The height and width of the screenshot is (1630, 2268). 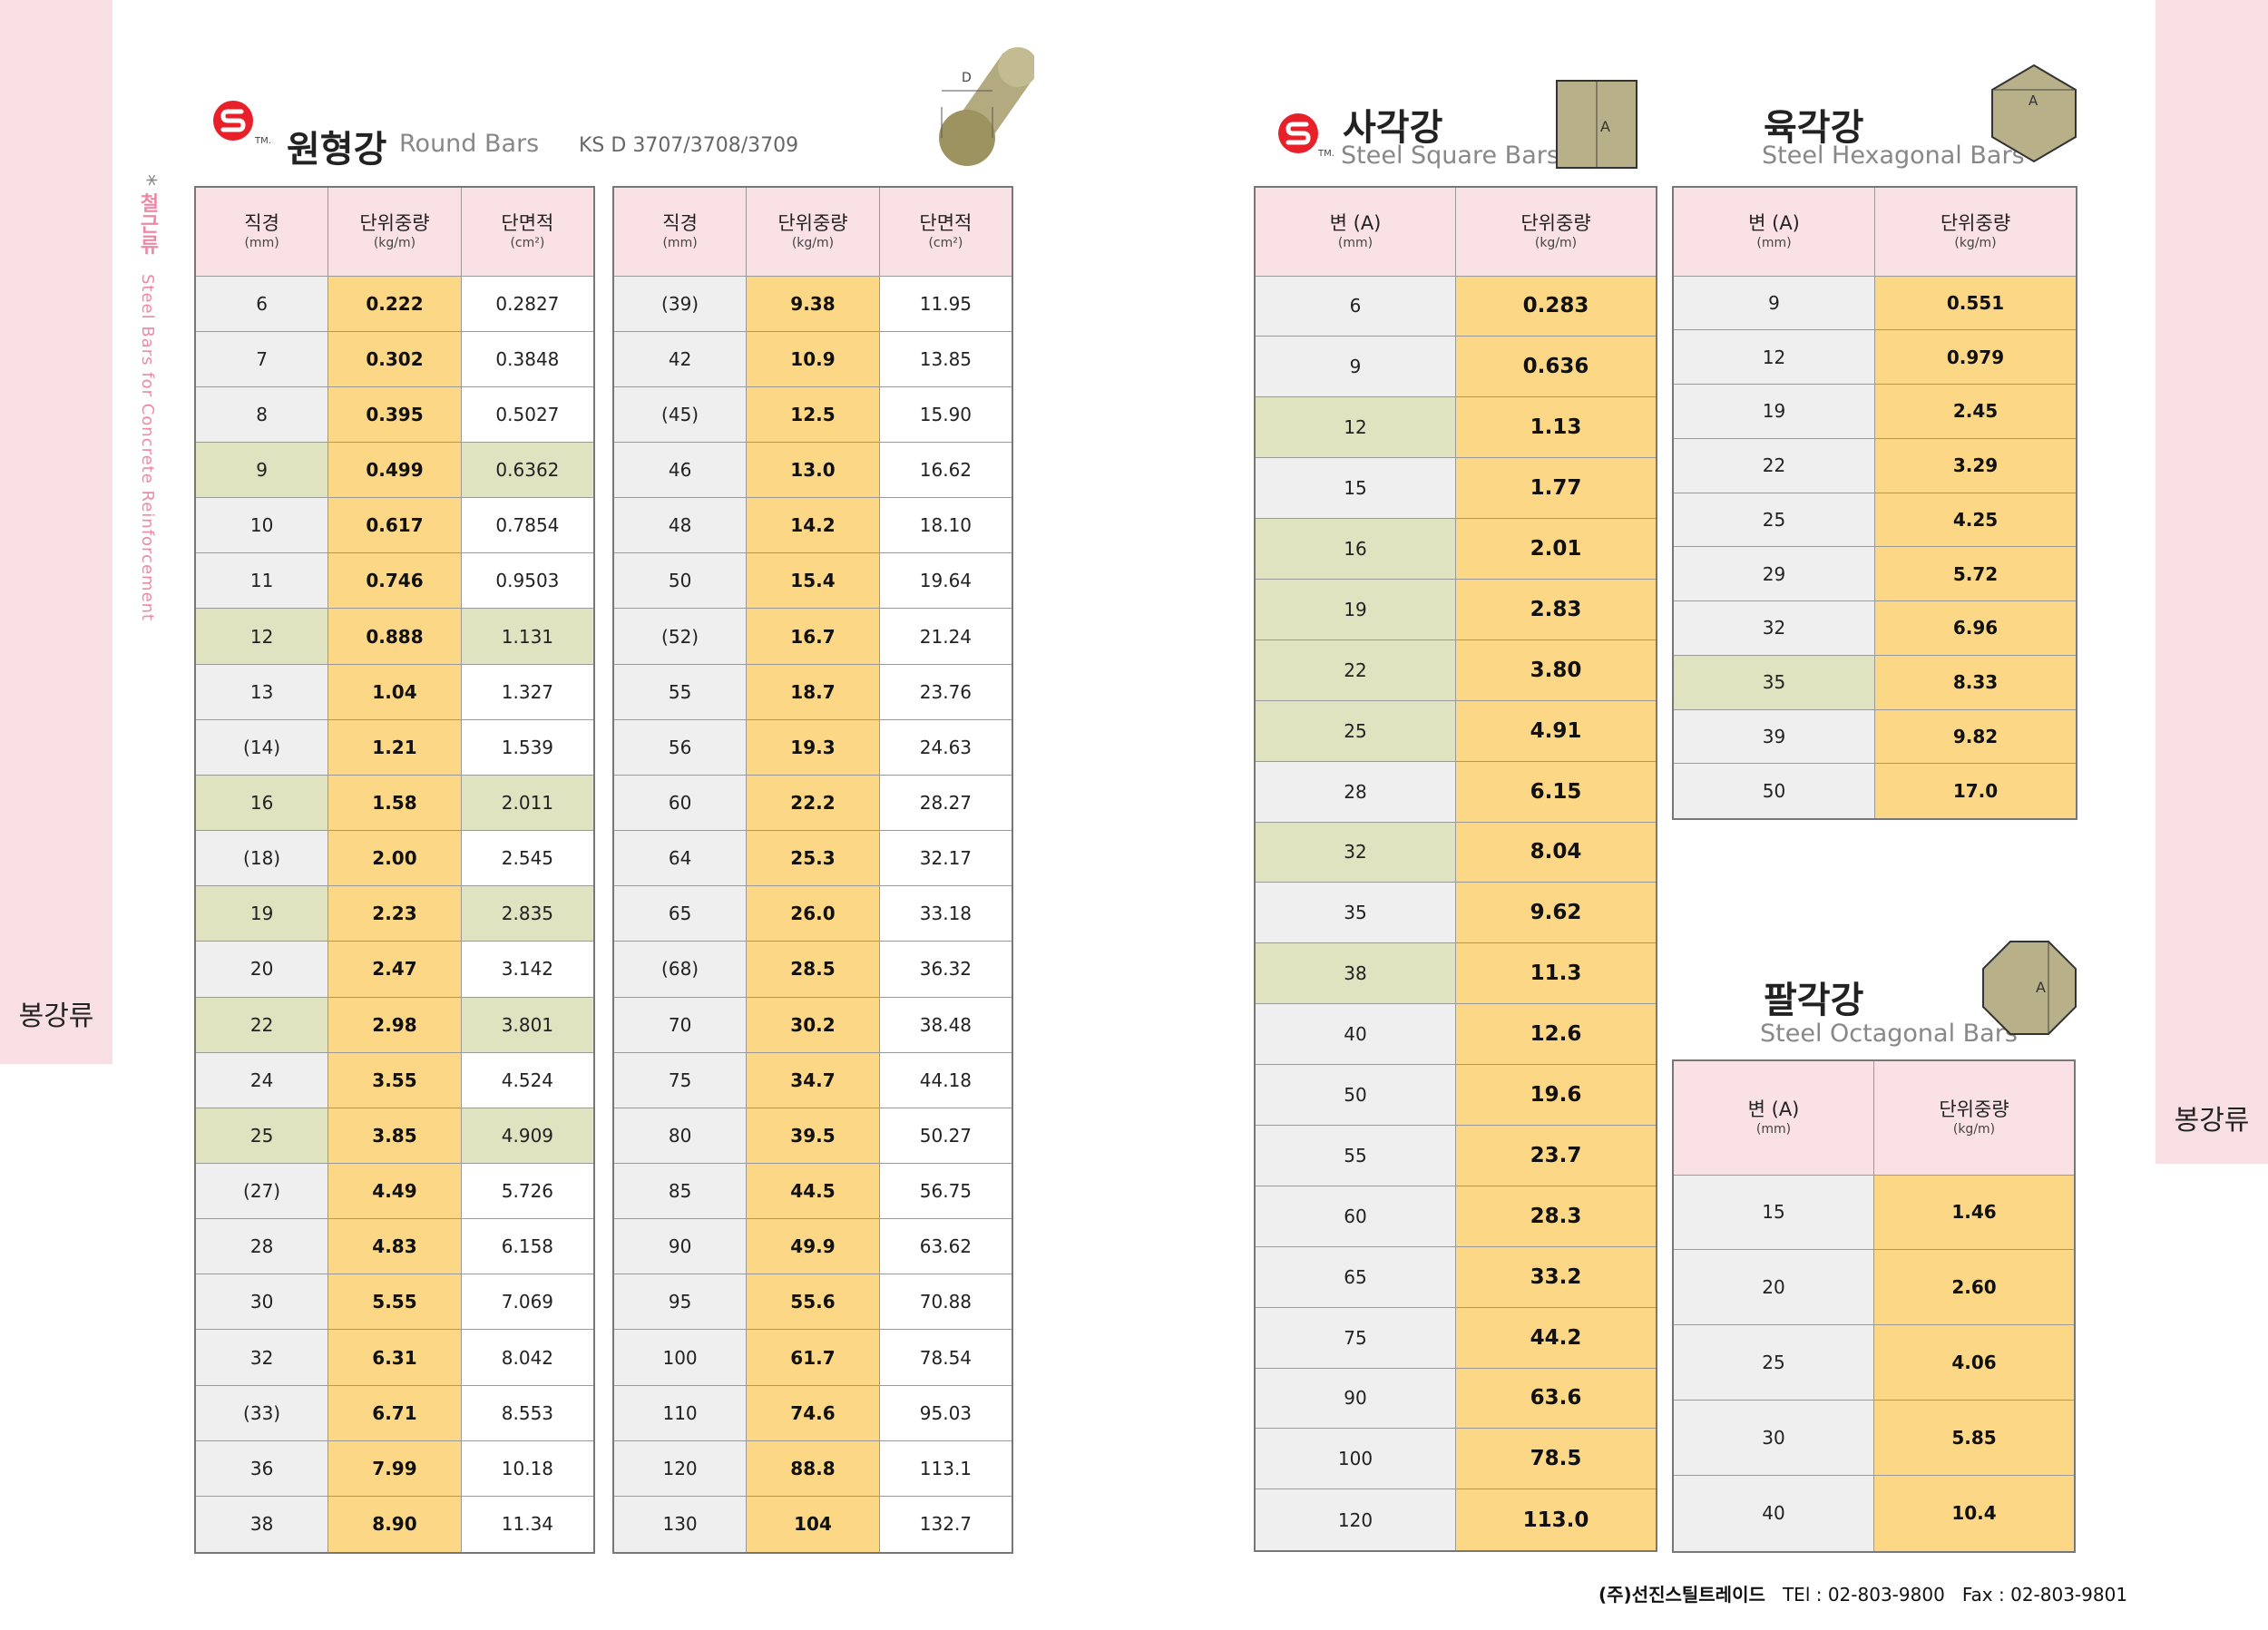 I want to click on table-cell: 39, so click(x=1774, y=736).